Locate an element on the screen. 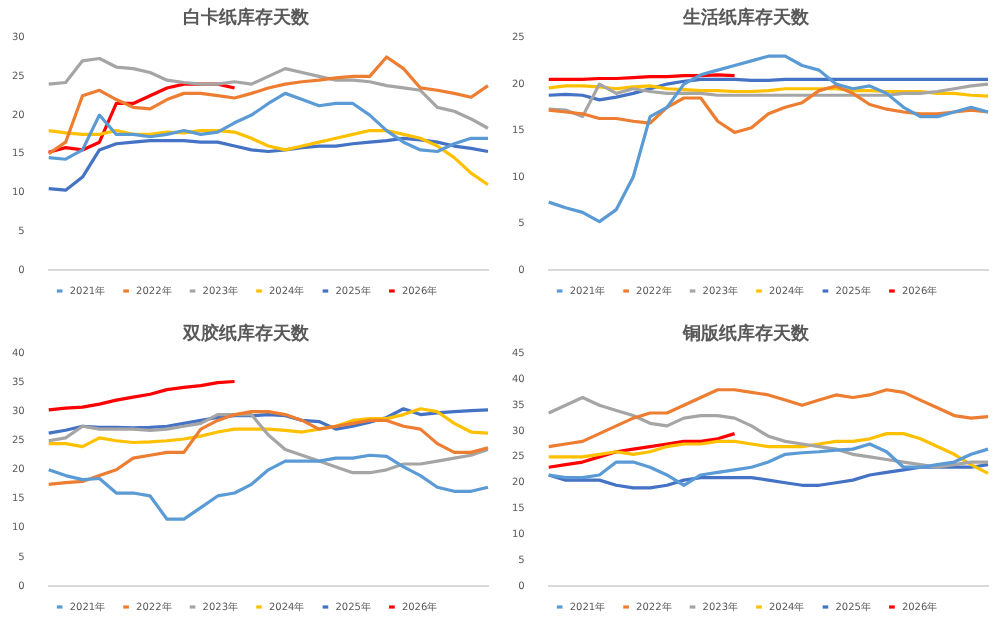  chart-title: 生活纸库存天数 is located at coordinates (746, 17).